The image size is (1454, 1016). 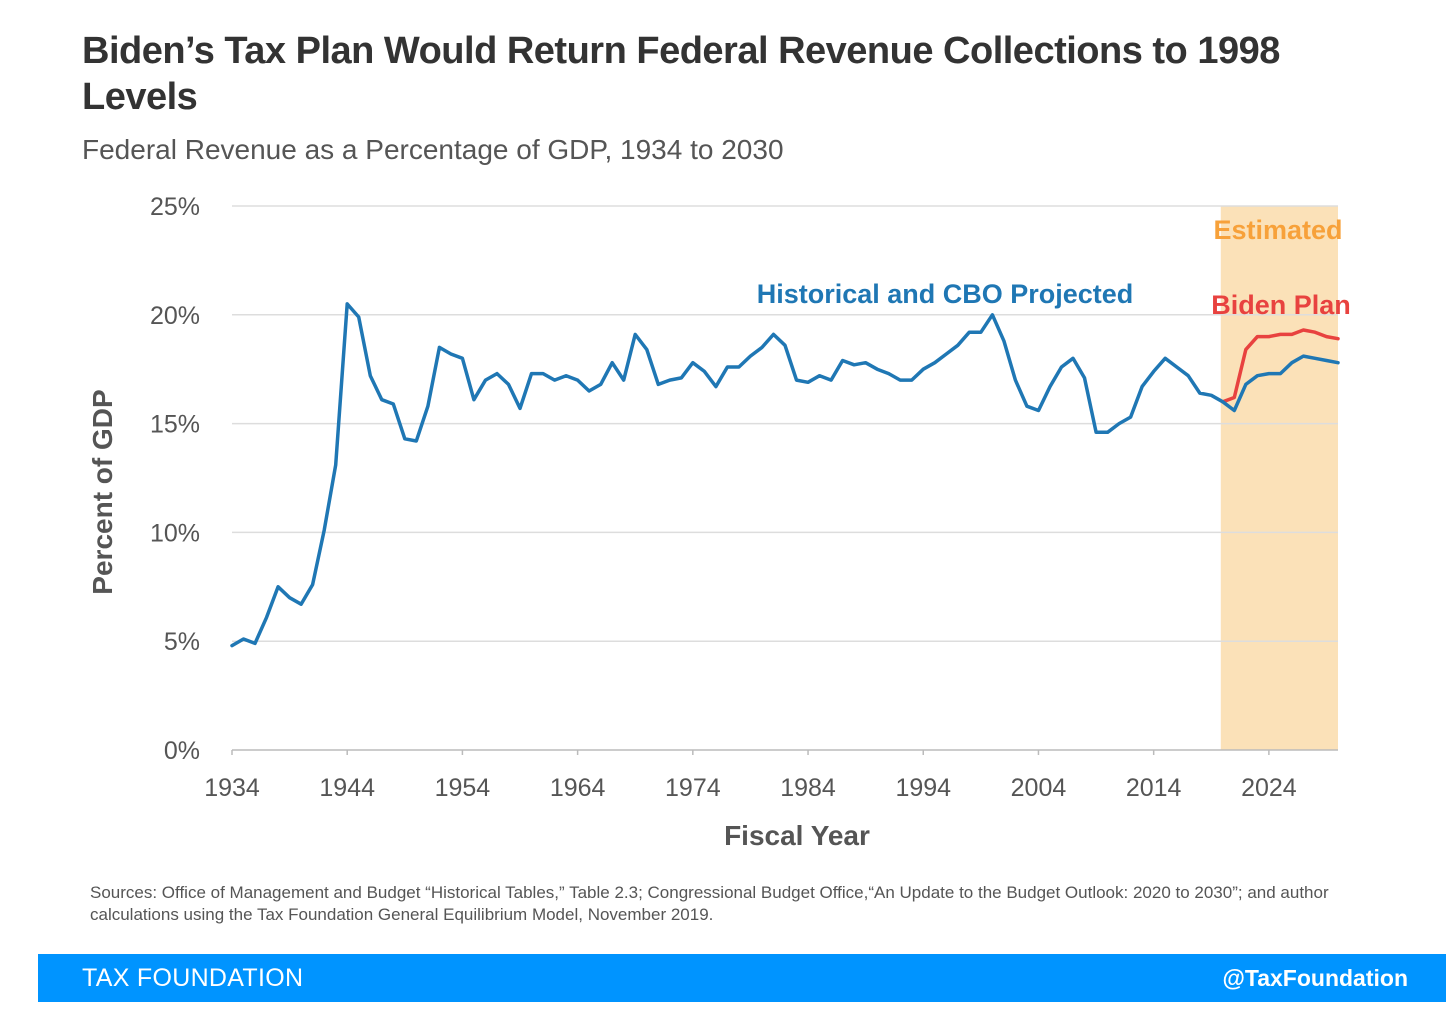 I want to click on x-tick-label: 1954, so click(x=463, y=788).